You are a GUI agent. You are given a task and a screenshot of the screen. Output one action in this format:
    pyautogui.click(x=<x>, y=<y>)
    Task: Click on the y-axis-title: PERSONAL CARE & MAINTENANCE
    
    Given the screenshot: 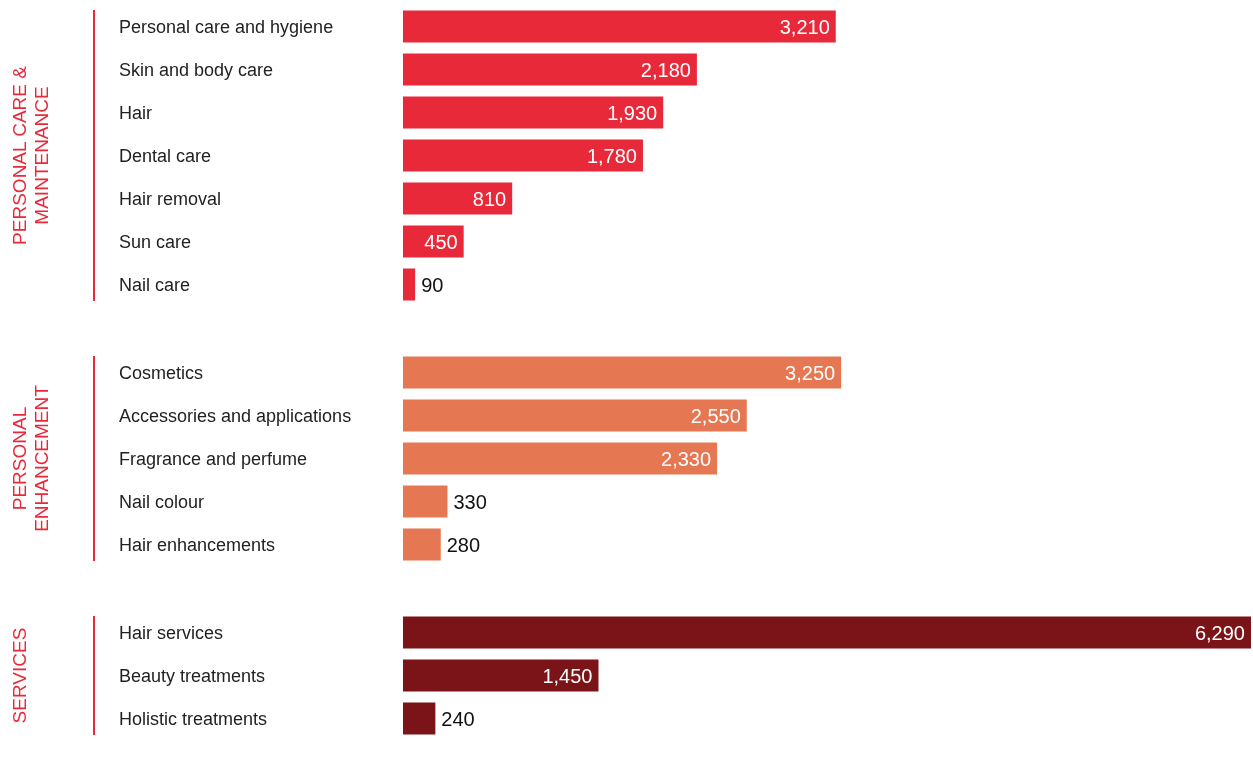 What is the action you would take?
    pyautogui.click(x=30, y=155)
    